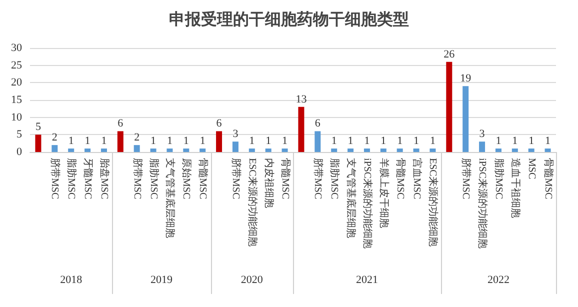  Describe the element at coordinates (515, 188) in the screenshot. I see `x-tick-label: 造血干祖细胞` at that location.